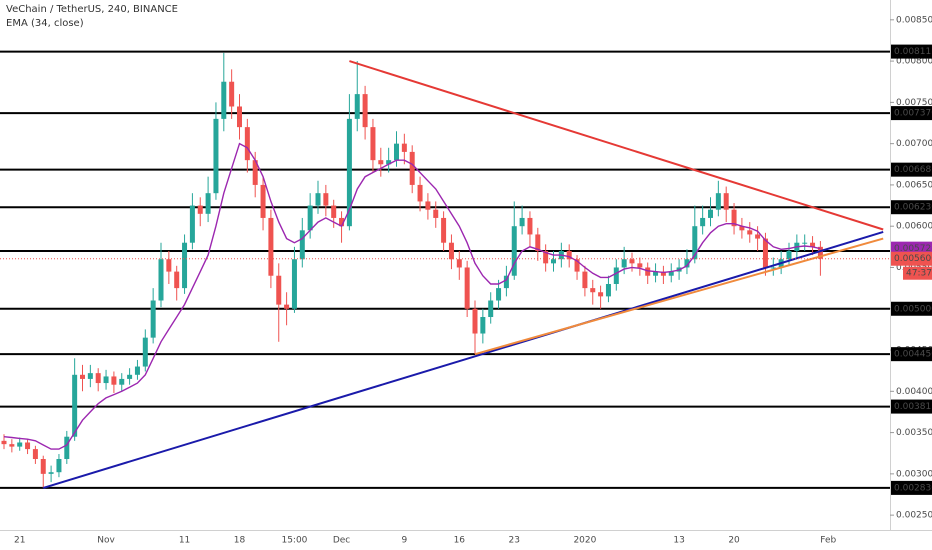 This screenshot has height=550, width=932. What do you see at coordinates (184, 541) in the screenshot?
I see `x-tick-label: 11` at bounding box center [184, 541].